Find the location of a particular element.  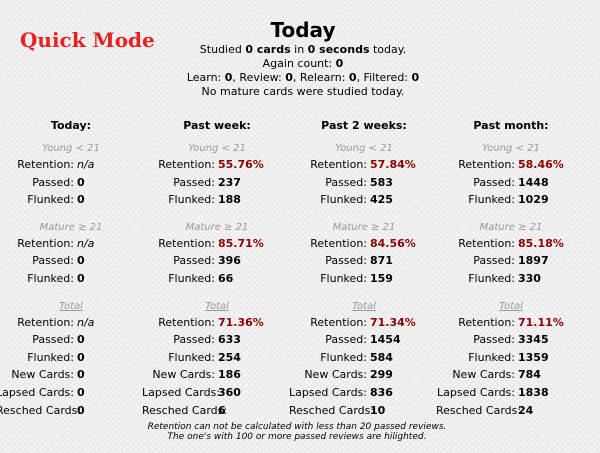

stat-value: 186 is located at coordinates (229, 375).